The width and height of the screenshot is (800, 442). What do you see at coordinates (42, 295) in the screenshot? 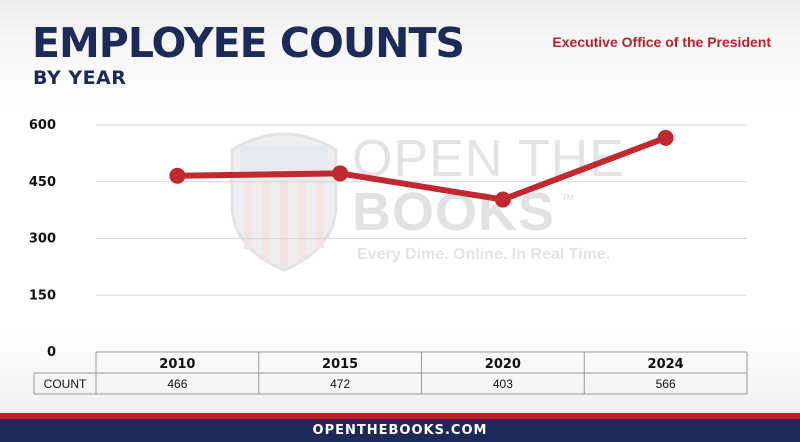
I see `y-tick-label: 150` at bounding box center [42, 295].